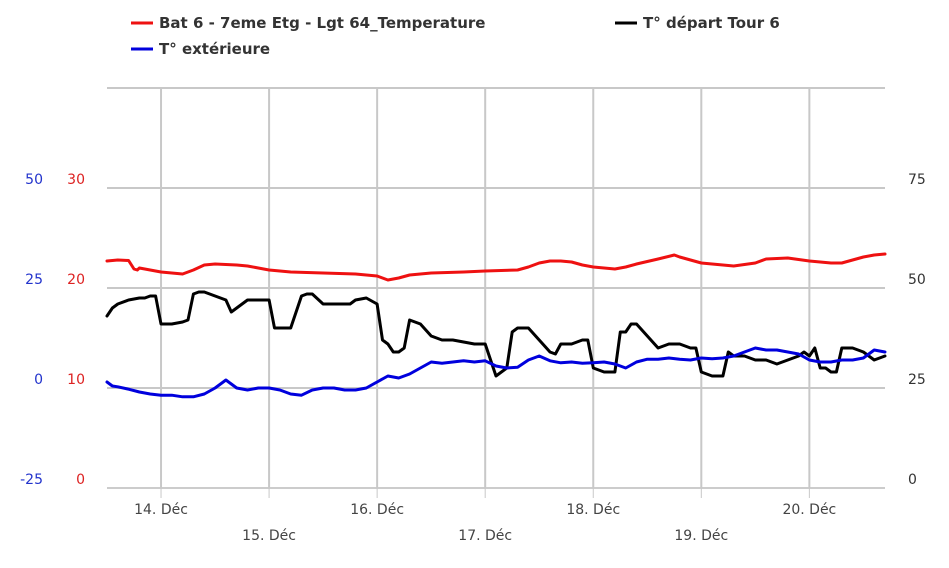 The width and height of the screenshot is (949, 568). Describe the element at coordinates (322, 23) in the screenshot. I see `legend-label: Bat 6 - 7eme Etg - Lgt 64_Temperature` at that location.